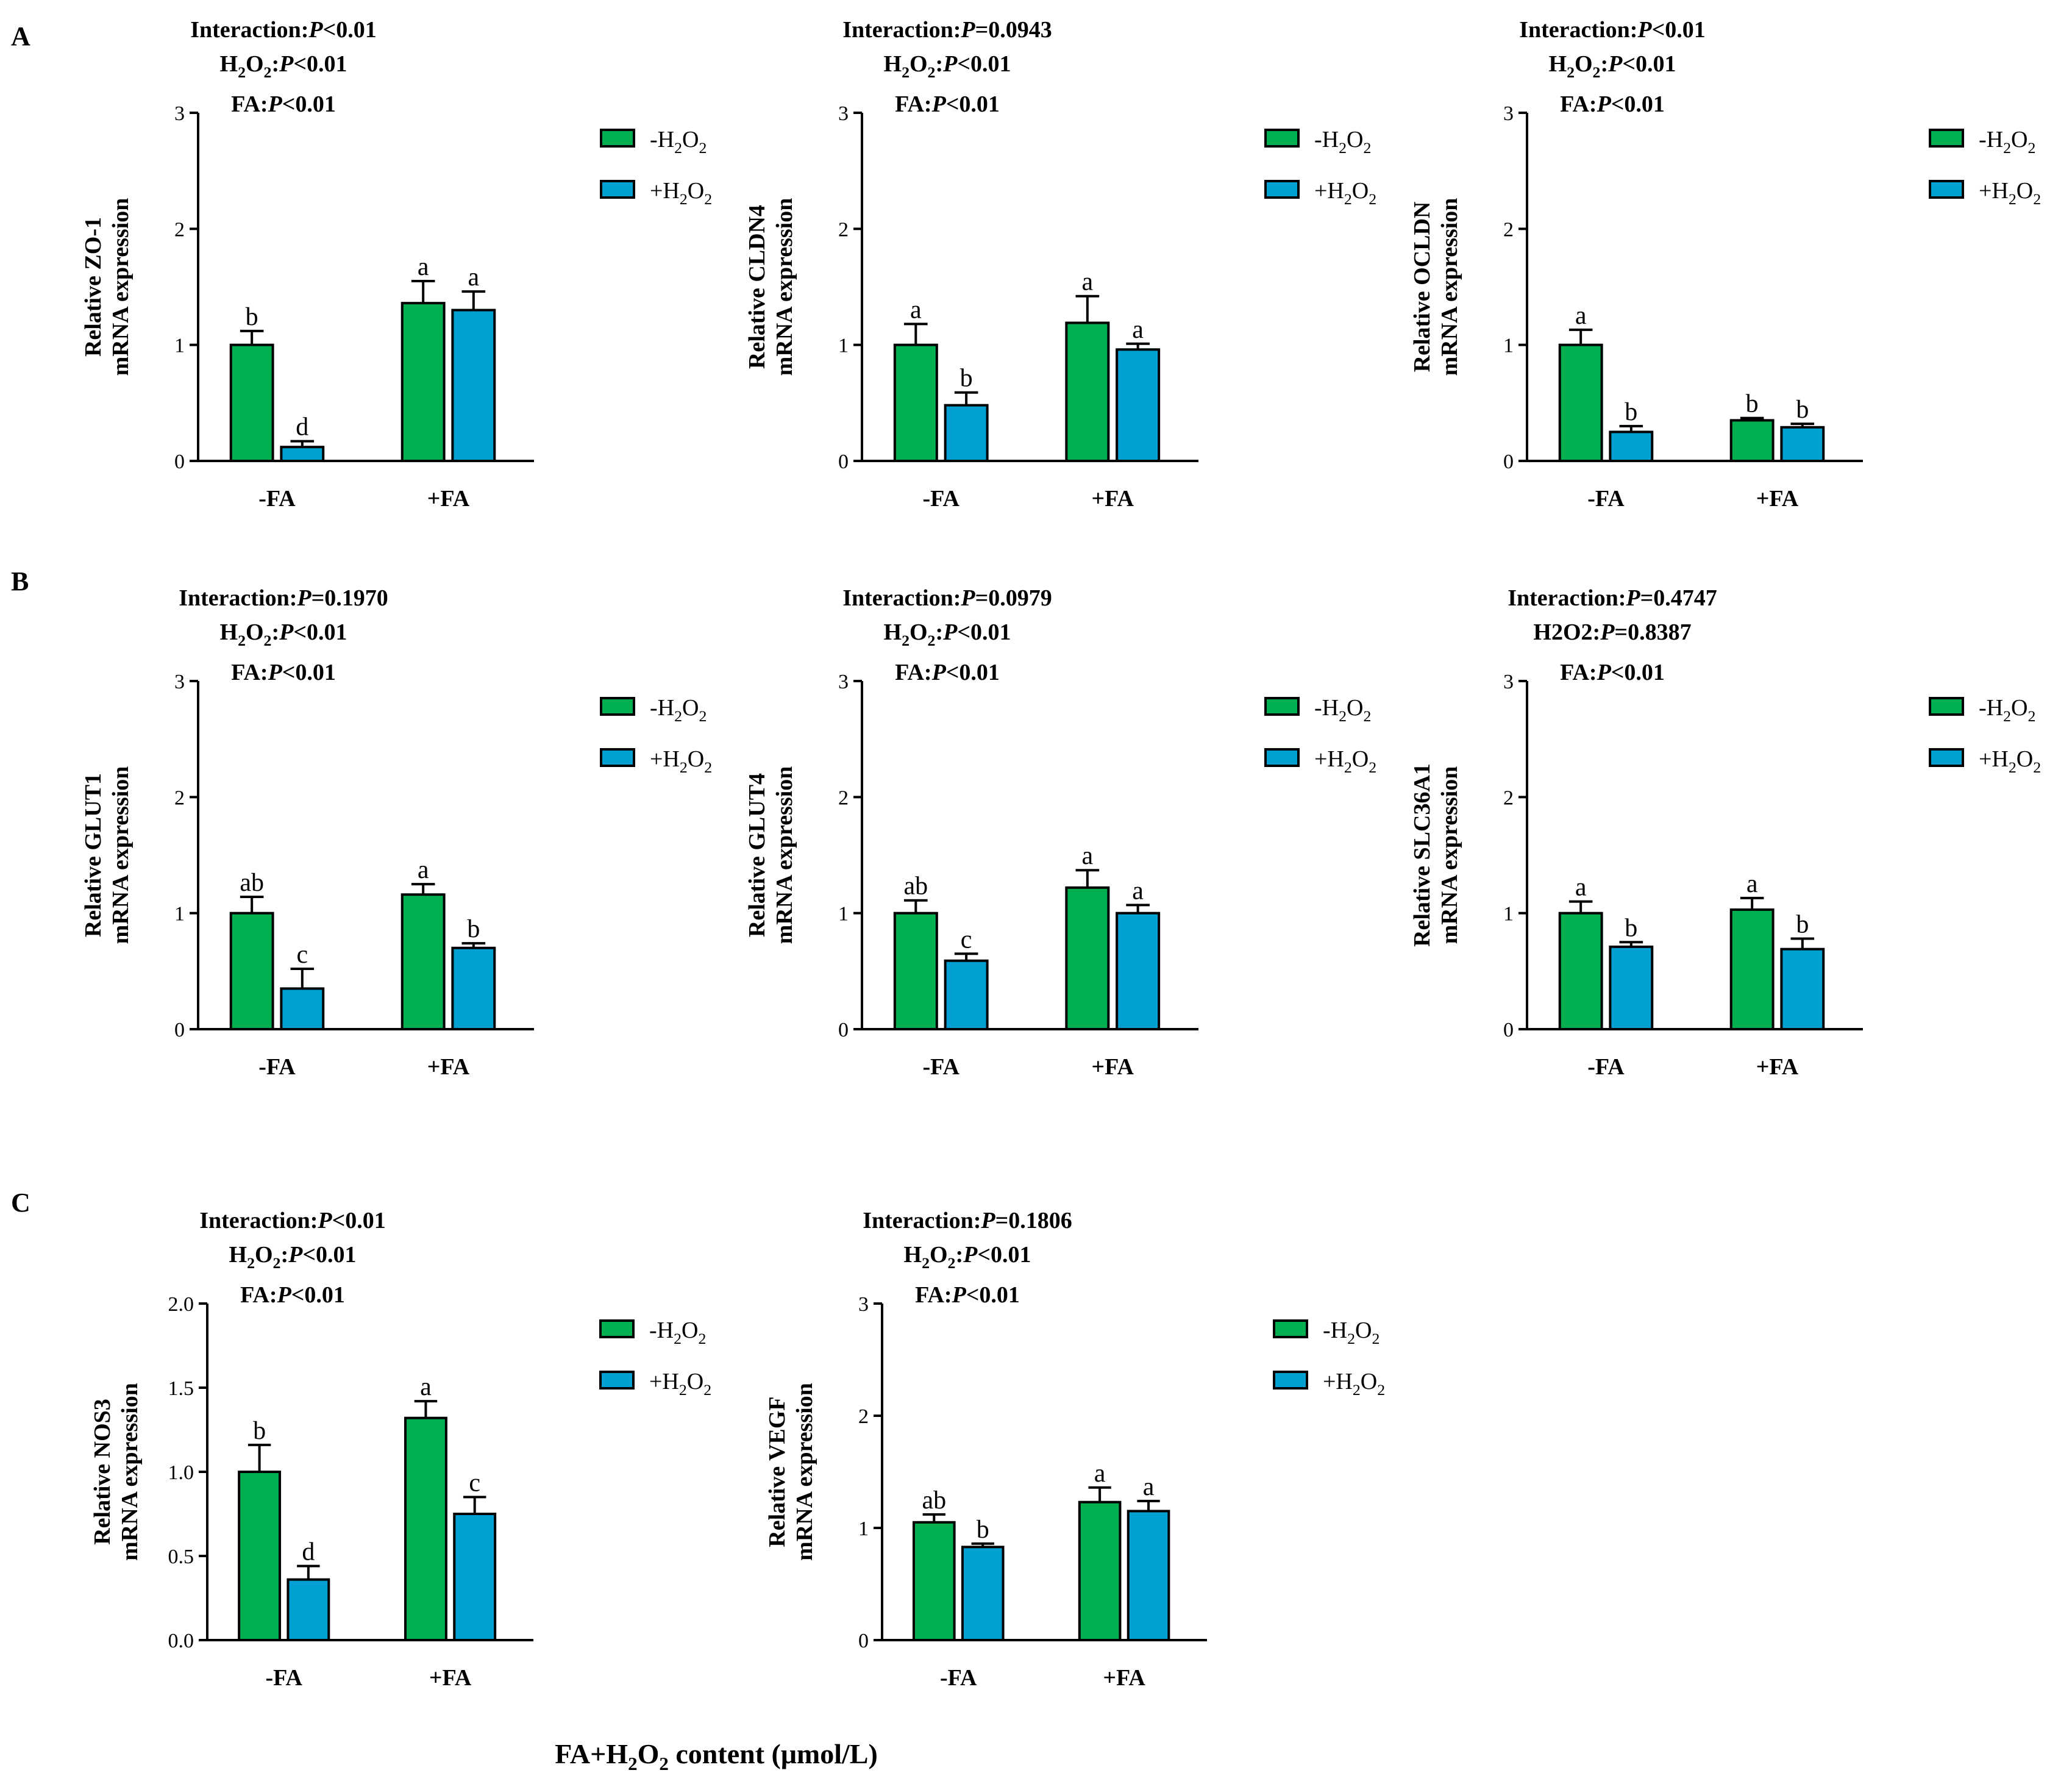  I want to click on y-axis-label-line1: Relative GLUT1, so click(93, 855).